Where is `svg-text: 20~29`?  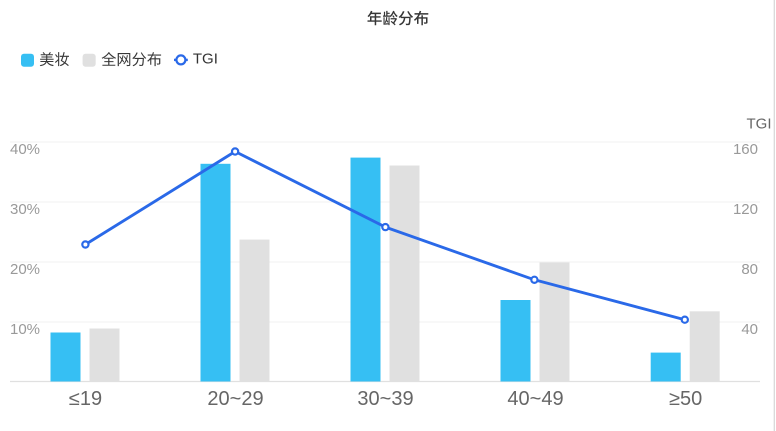
svg-text: 20~29 is located at coordinates (235, 399).